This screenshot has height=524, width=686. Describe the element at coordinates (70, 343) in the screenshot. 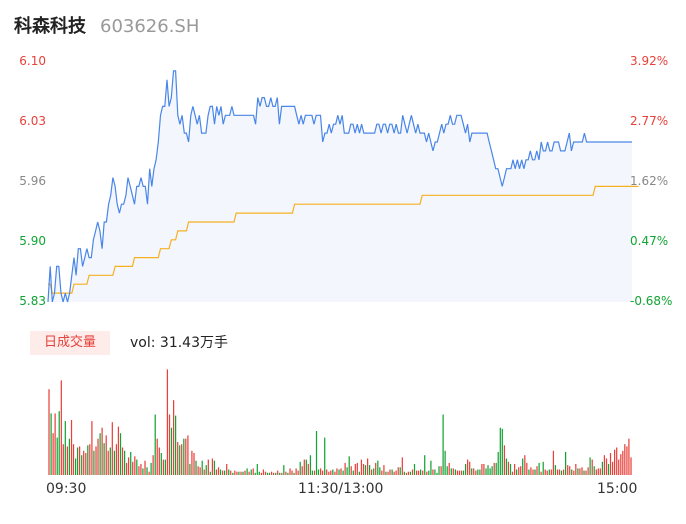

I see `volume-badge: 日成交量` at that location.